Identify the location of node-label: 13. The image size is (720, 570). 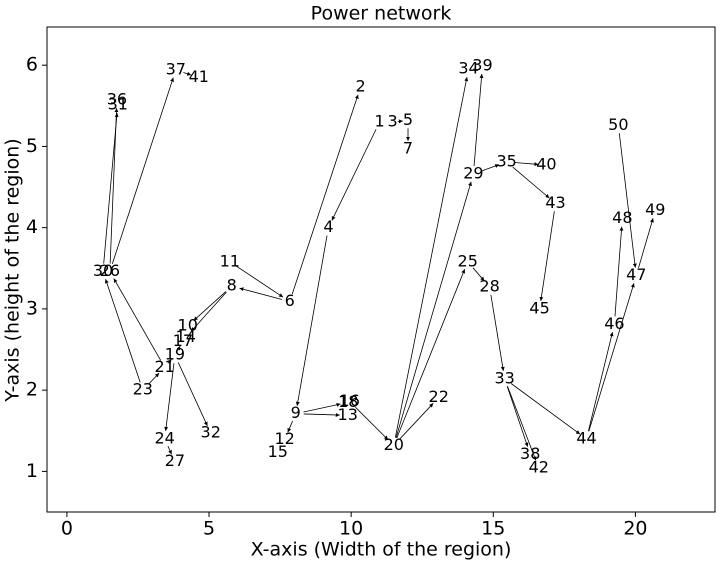
(348, 414).